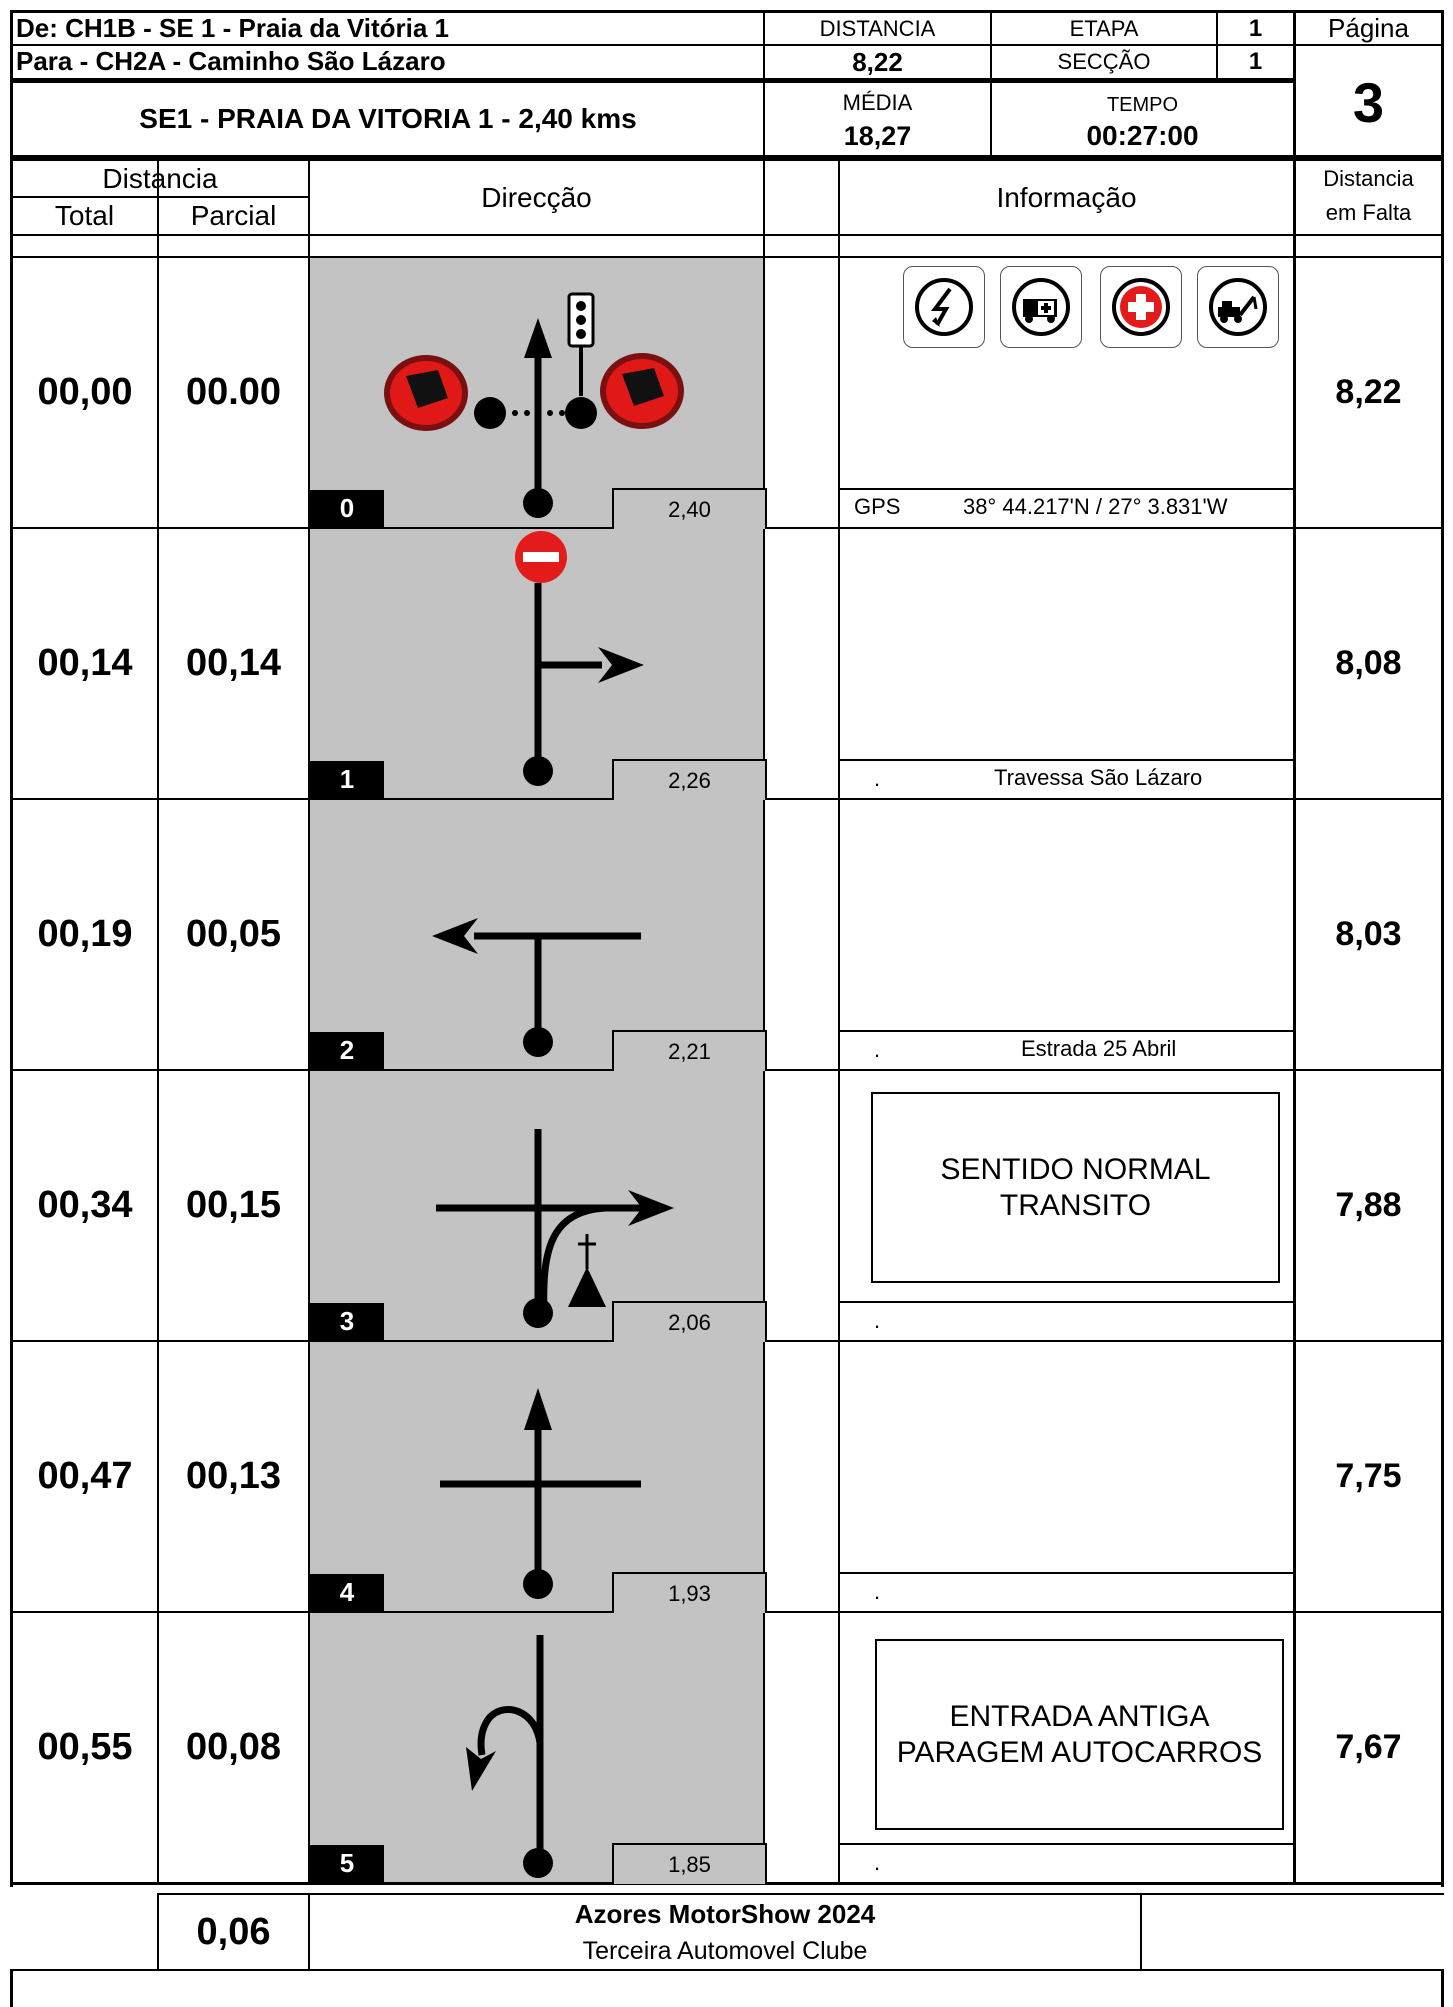  Describe the element at coordinates (1368, 392) in the screenshot. I see `remaining-total-distance: 8,22` at that location.